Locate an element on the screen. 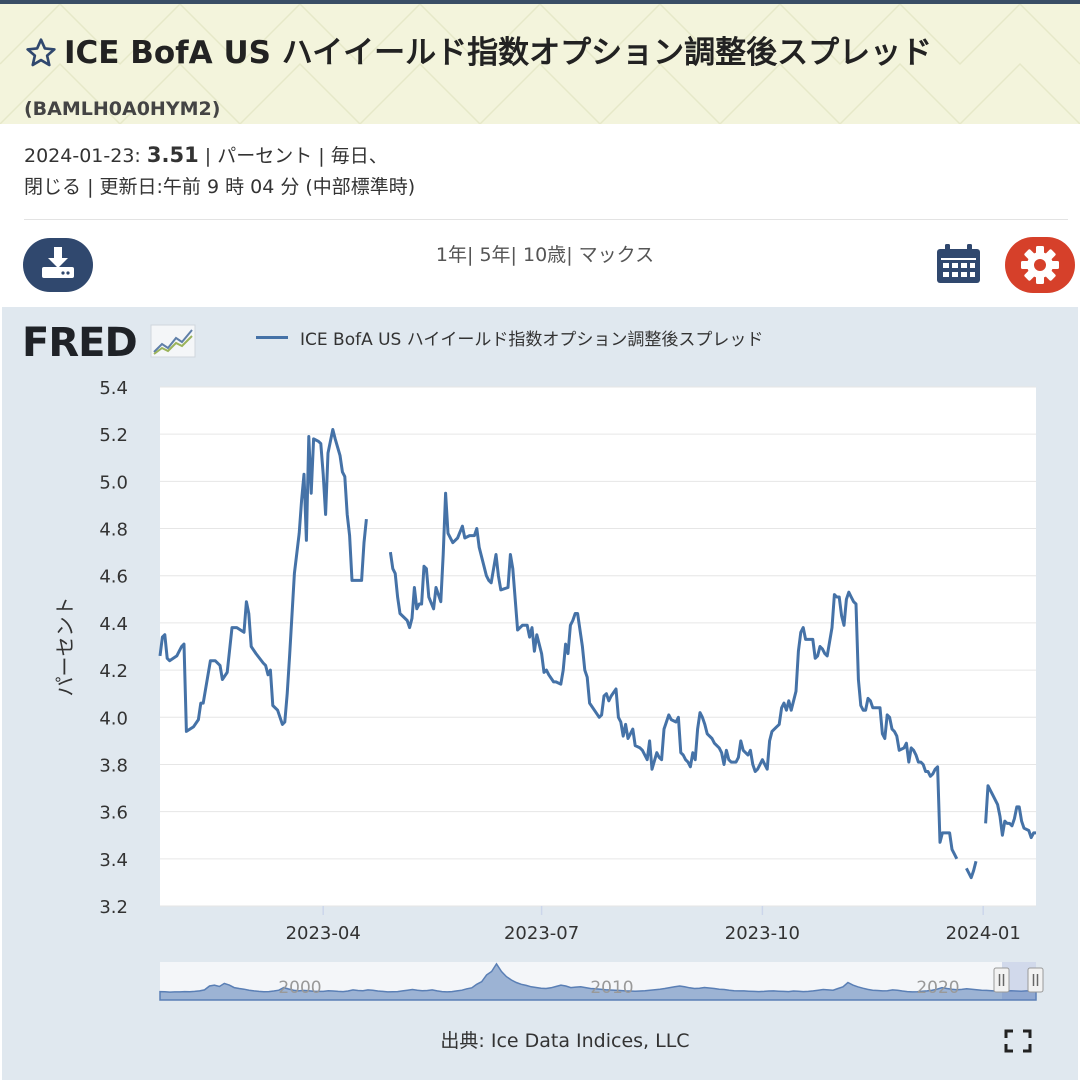  divider is located at coordinates (546, 219).